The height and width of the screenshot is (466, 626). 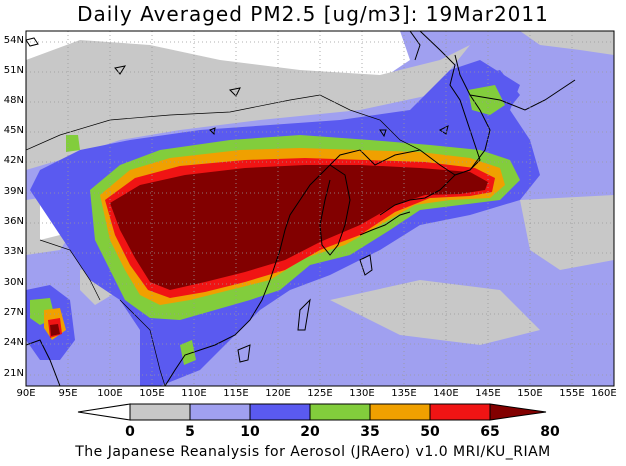 What do you see at coordinates (320, 393) in the screenshot?
I see `lon-label: 125E` at bounding box center [320, 393].